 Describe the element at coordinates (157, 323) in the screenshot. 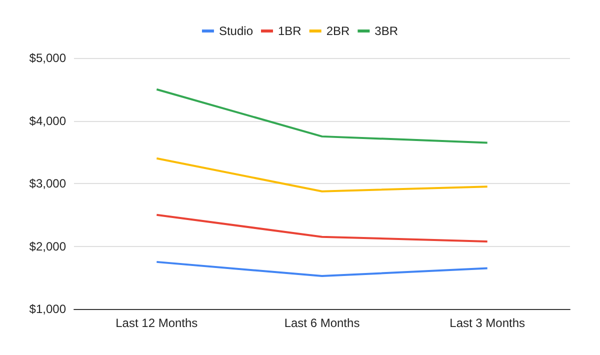

I see `x-tick-label: Last 12 Months` at that location.